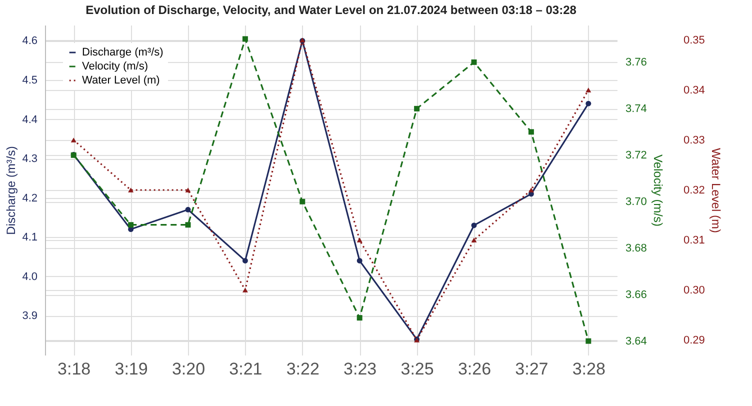 This screenshot has height=406, width=752. I want to click on y3-tick-label: 0.33, so click(694, 140).